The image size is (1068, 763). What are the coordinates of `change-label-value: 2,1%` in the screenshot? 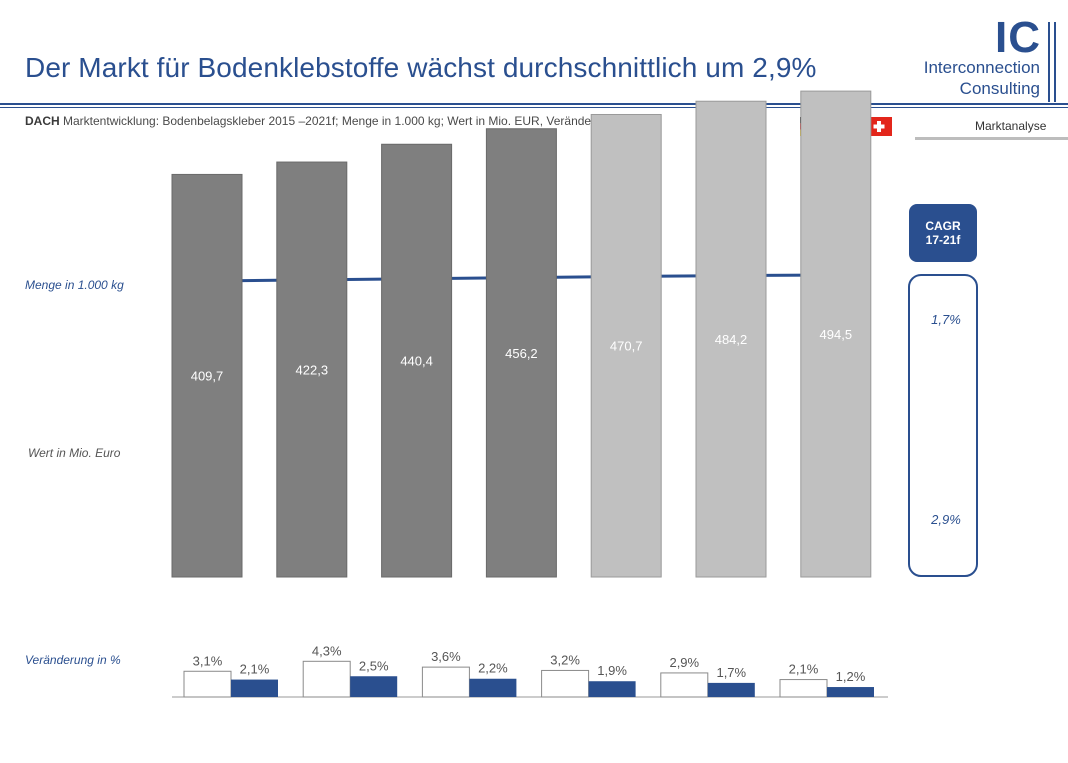 It's located at (255, 669).